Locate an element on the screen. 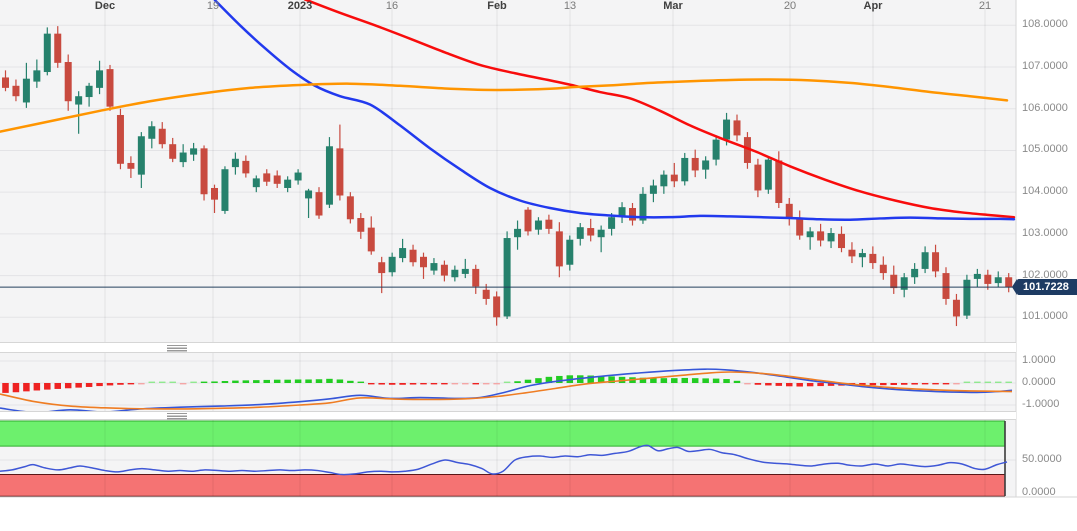 Image resolution: width=1077 pixels, height=531 pixels. time-tick-label: 21 is located at coordinates (985, 6).